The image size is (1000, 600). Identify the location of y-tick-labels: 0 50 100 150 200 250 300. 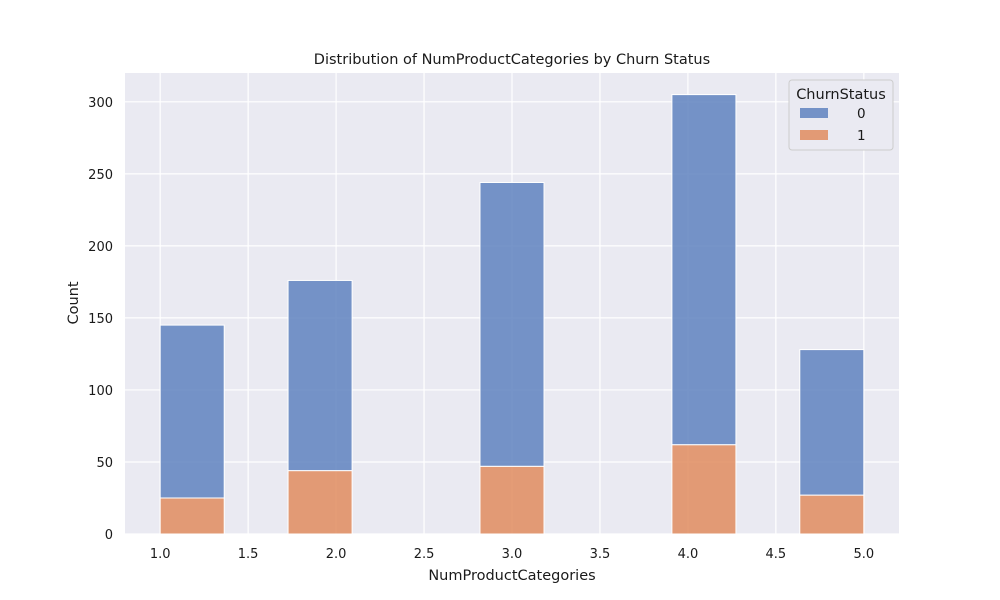
(100, 319).